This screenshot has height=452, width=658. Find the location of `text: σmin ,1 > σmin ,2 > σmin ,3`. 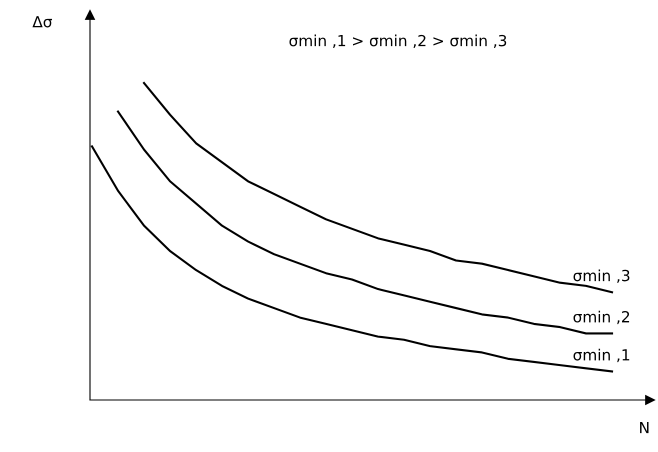

text: σmin ,1 > σmin ,2 > σmin ,3 is located at coordinates (397, 41).